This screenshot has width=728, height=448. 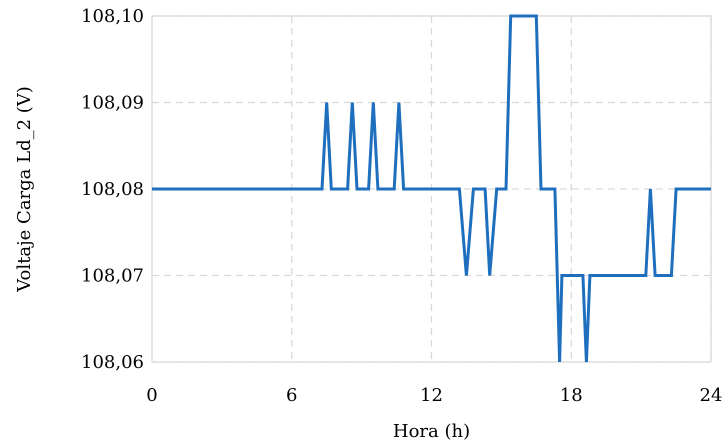 I want to click on y-tick-label: 108,06, so click(x=112, y=362).